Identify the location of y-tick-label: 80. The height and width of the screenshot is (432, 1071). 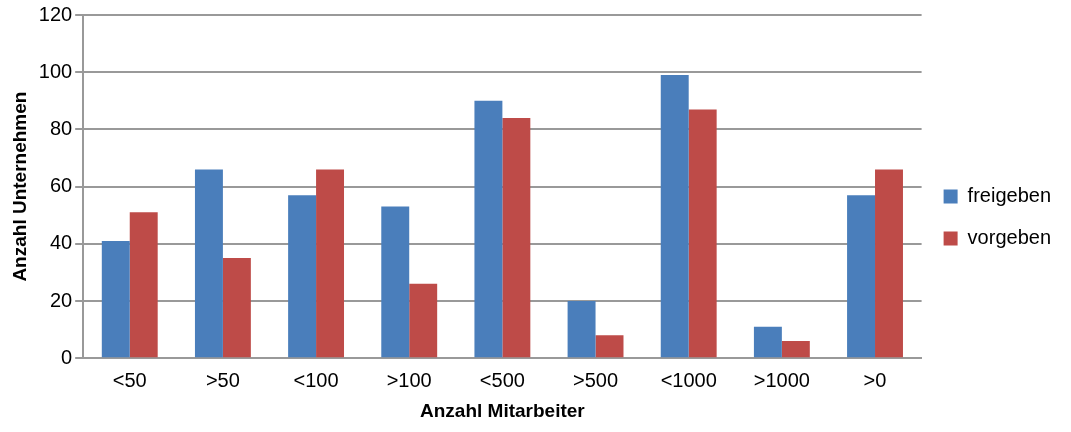
(61, 127).